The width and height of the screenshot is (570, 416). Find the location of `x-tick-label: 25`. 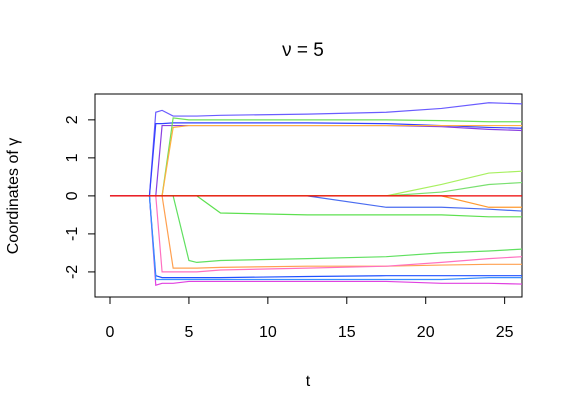

x-tick-label: 25 is located at coordinates (505, 332).